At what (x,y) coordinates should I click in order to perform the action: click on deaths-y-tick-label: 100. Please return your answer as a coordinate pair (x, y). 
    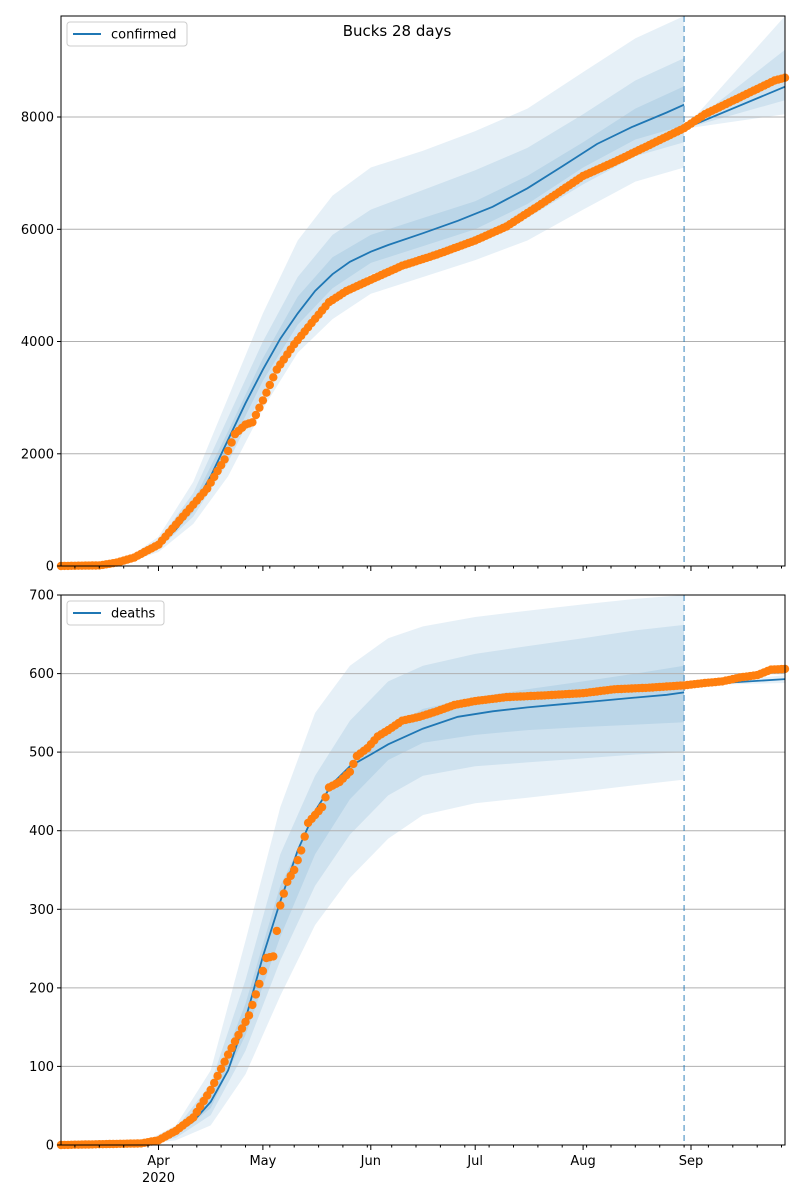
    Looking at the image, I should click on (41, 1067).